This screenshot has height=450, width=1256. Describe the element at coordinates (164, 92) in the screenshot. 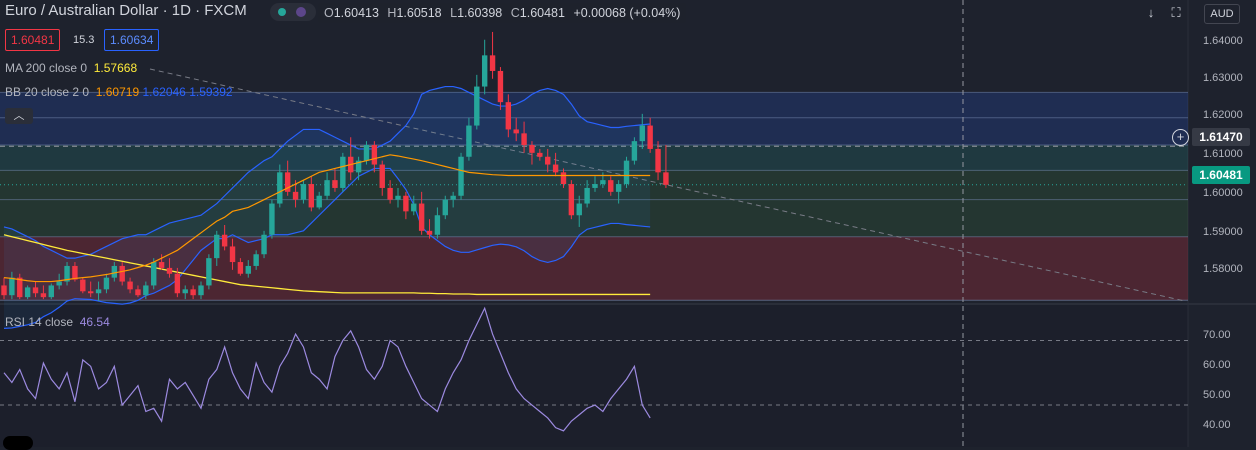

I see `bb-upper-value: 1.62046` at that location.